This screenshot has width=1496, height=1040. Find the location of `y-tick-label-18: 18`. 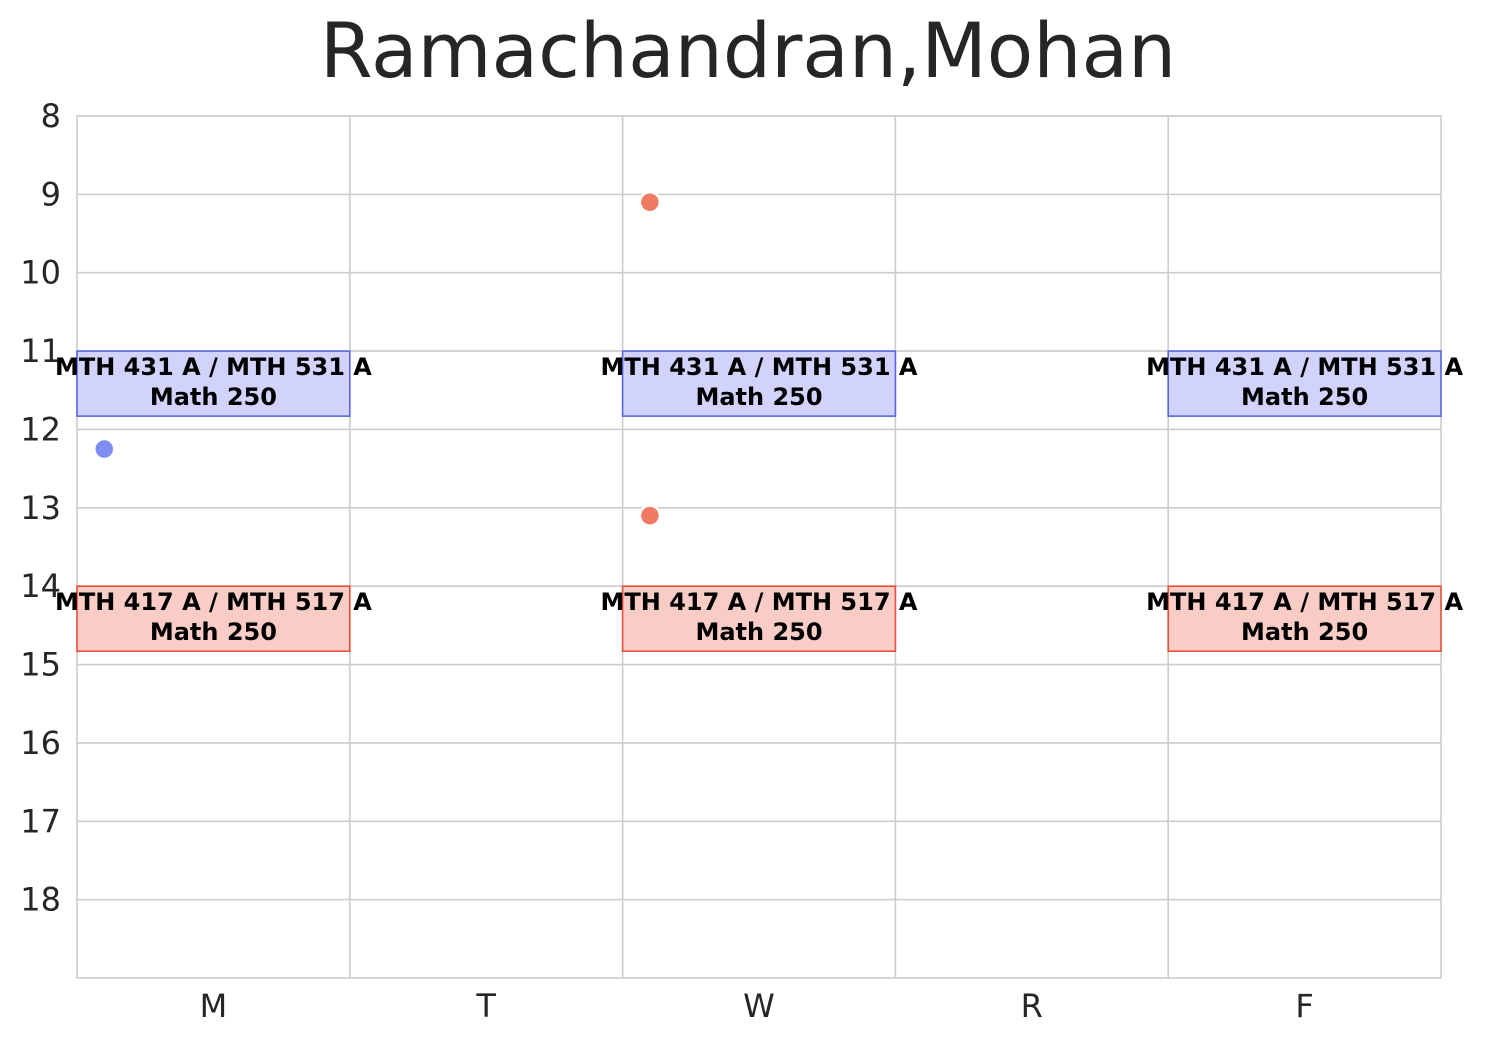

y-tick-label-18: 18 is located at coordinates (40, 900).